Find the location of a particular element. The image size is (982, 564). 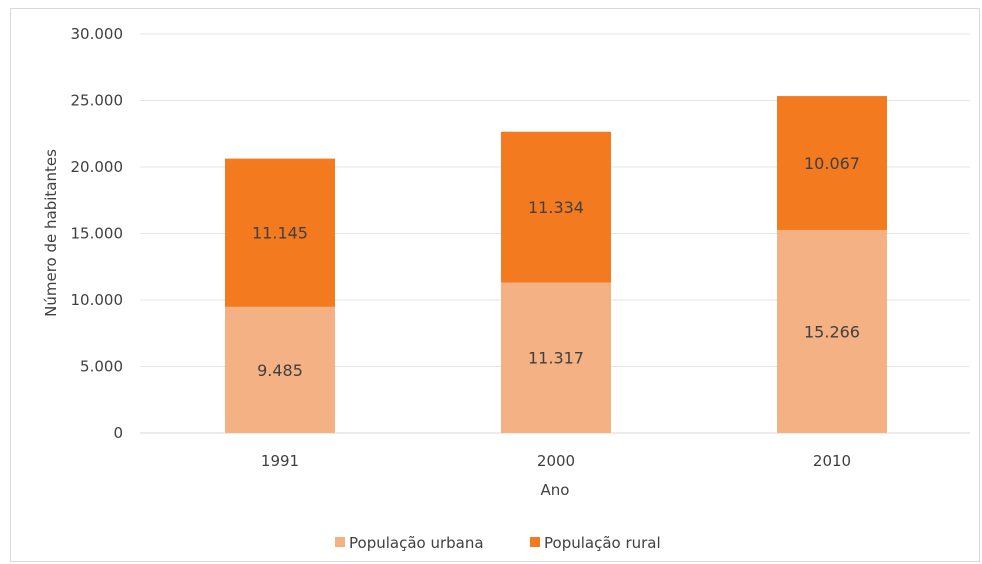

data-label-urban-1991: 9.485 is located at coordinates (280, 370).